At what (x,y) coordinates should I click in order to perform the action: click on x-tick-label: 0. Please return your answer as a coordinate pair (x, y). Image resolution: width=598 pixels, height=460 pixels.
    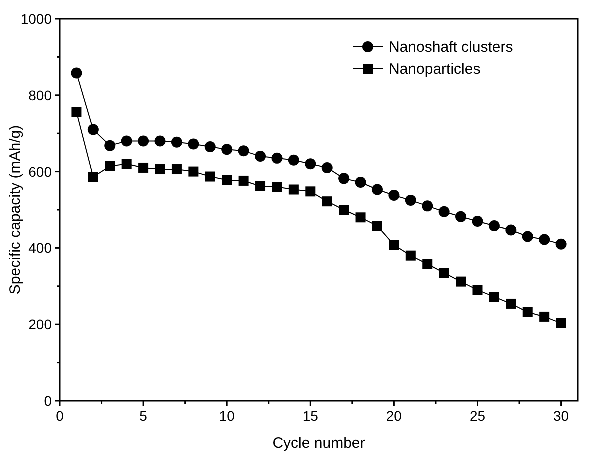
    Looking at the image, I should click on (60, 416).